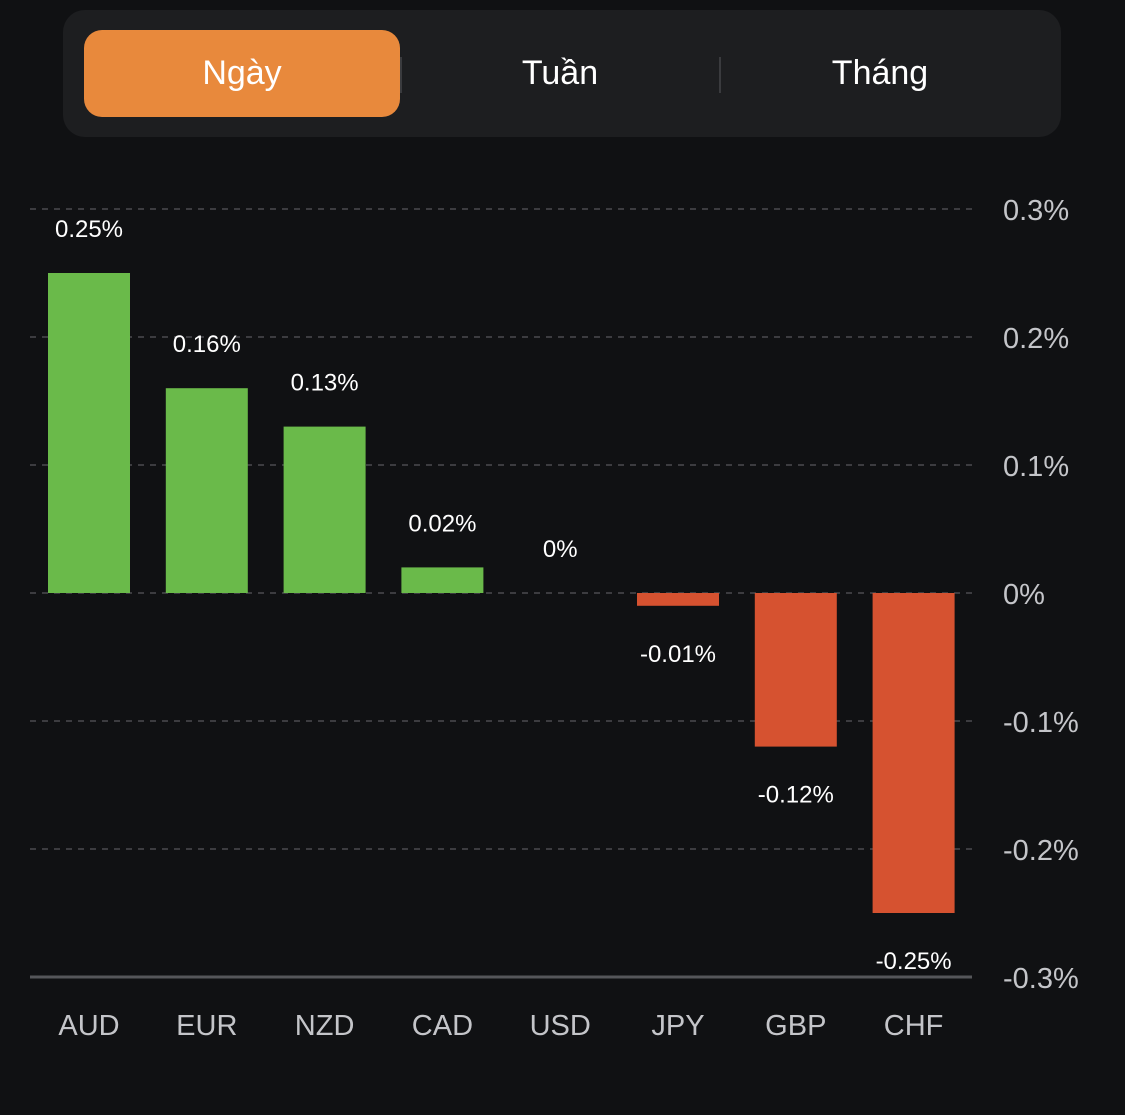 The height and width of the screenshot is (1115, 1125). I want to click on bar-eur, so click(206, 490).